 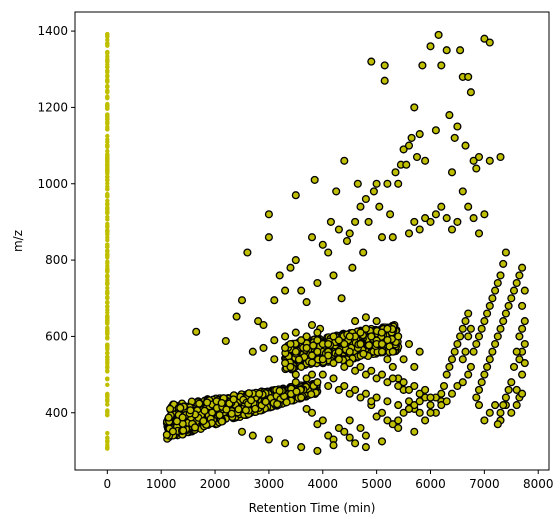 What do you see at coordinates (215, 484) in the screenshot?
I see `x-tick-label: 2000` at bounding box center [215, 484].